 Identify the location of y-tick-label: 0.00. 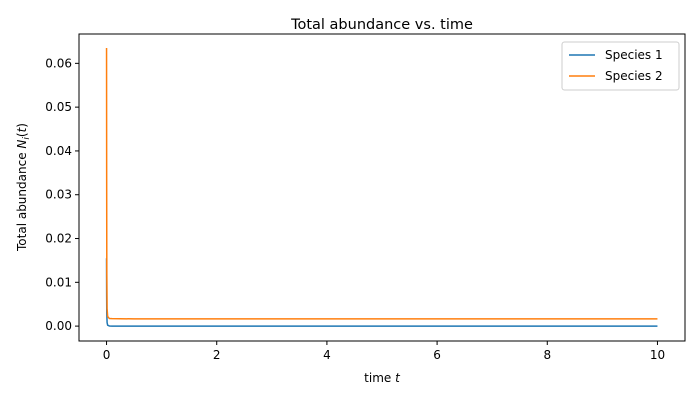
(58, 326).